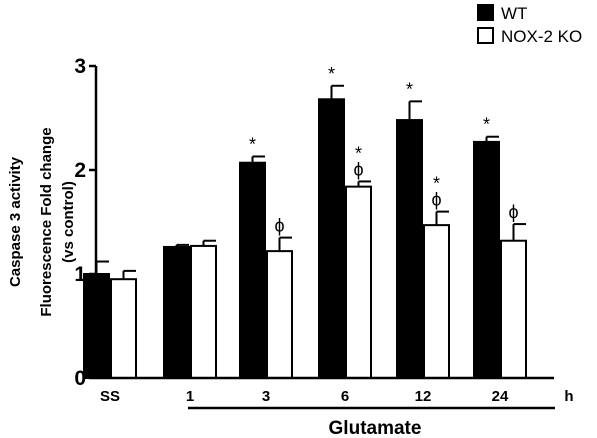 This screenshot has height=438, width=597. What do you see at coordinates (123, 329) in the screenshot?
I see `bar-nox2ko-SS` at bounding box center [123, 329].